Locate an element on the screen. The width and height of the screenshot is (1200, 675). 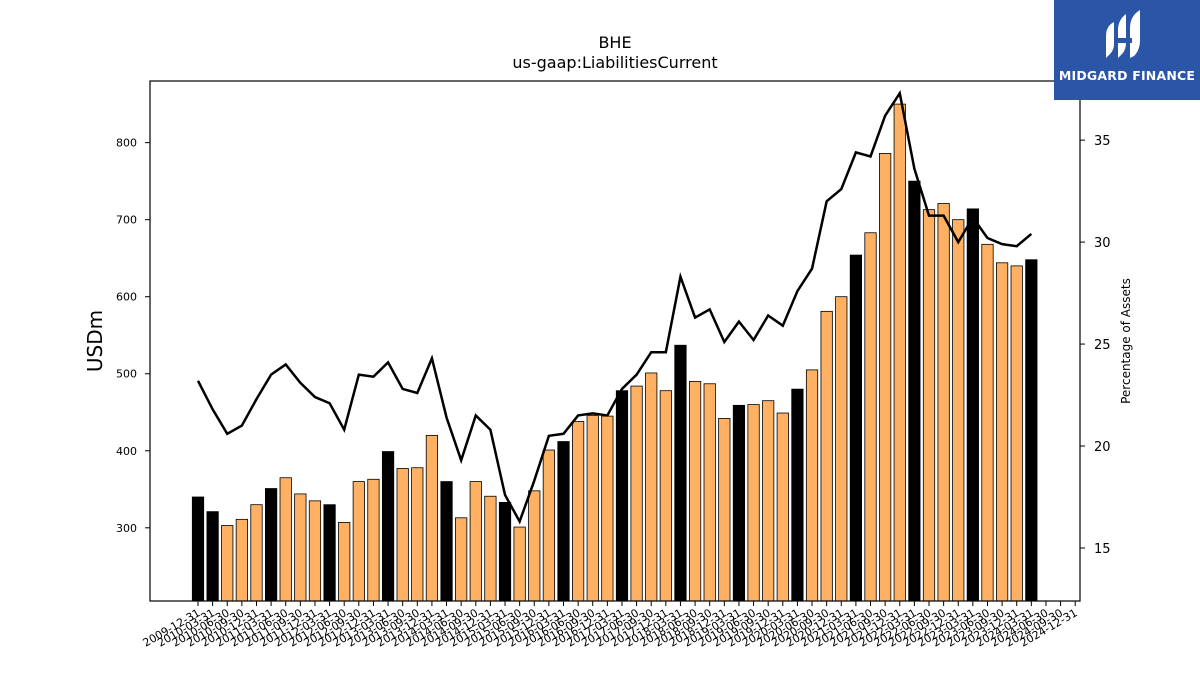
y2-tick-label: 25 is located at coordinates (1102, 345).